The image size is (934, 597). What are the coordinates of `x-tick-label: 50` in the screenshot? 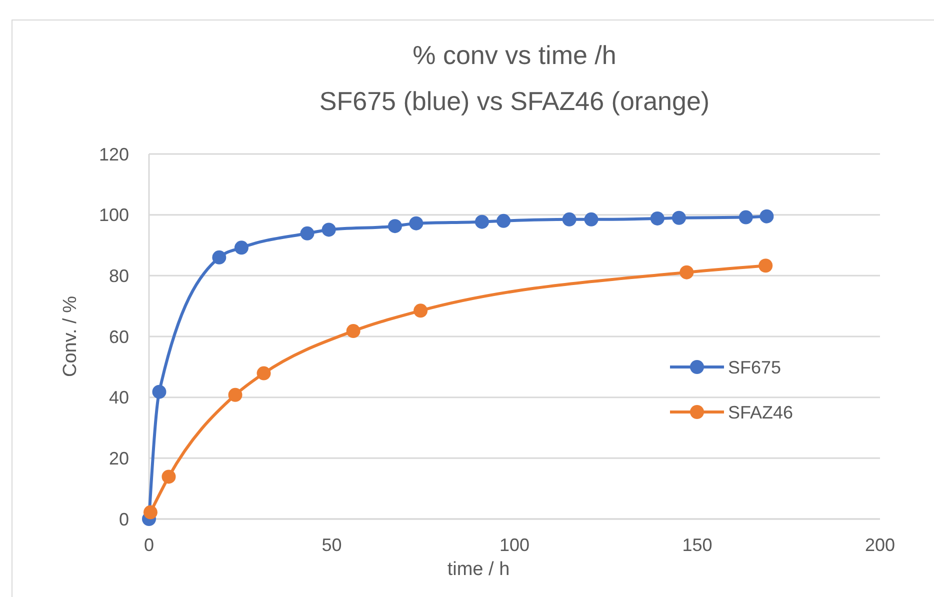 It's located at (332, 545).